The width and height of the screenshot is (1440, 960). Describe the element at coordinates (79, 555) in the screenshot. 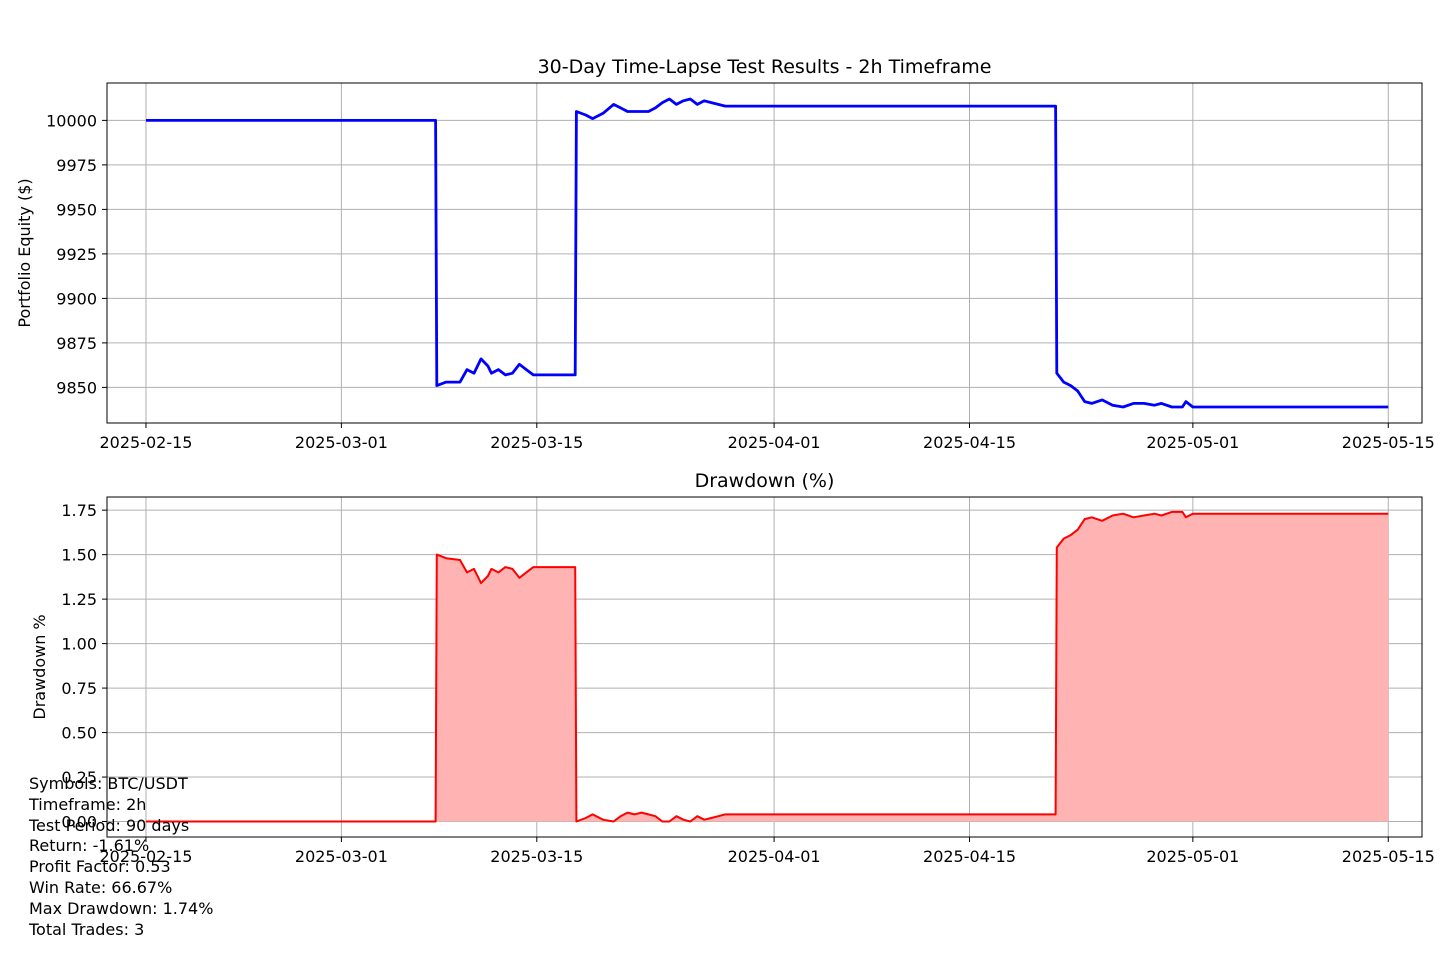

I see `drawdown-y-tick-label: 1.50` at that location.